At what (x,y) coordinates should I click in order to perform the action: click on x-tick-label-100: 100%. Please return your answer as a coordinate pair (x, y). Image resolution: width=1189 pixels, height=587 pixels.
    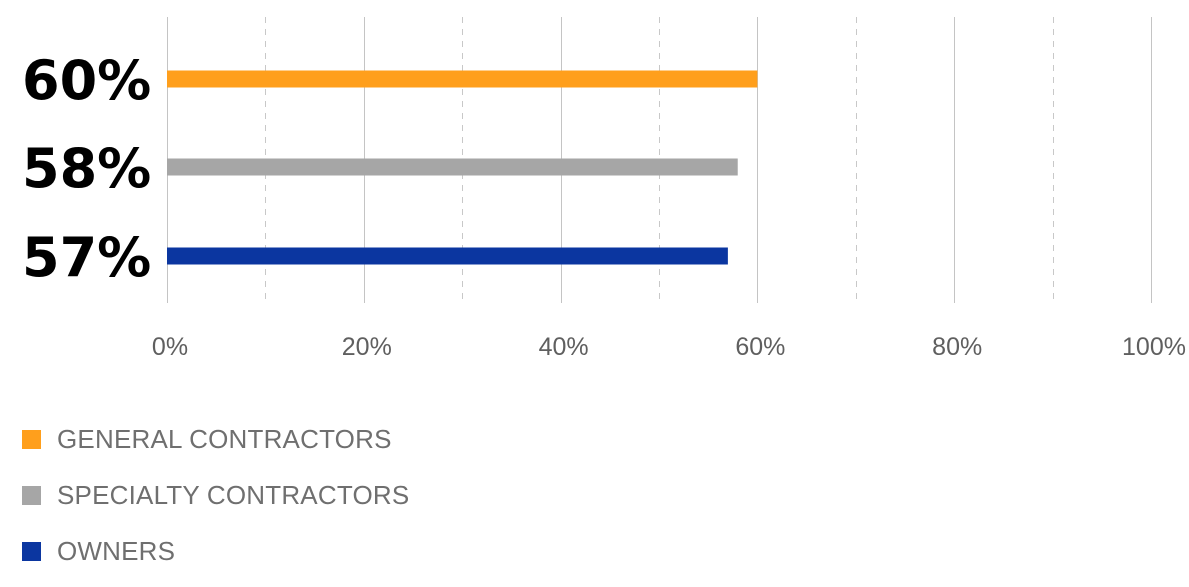
    Looking at the image, I should click on (1154, 347).